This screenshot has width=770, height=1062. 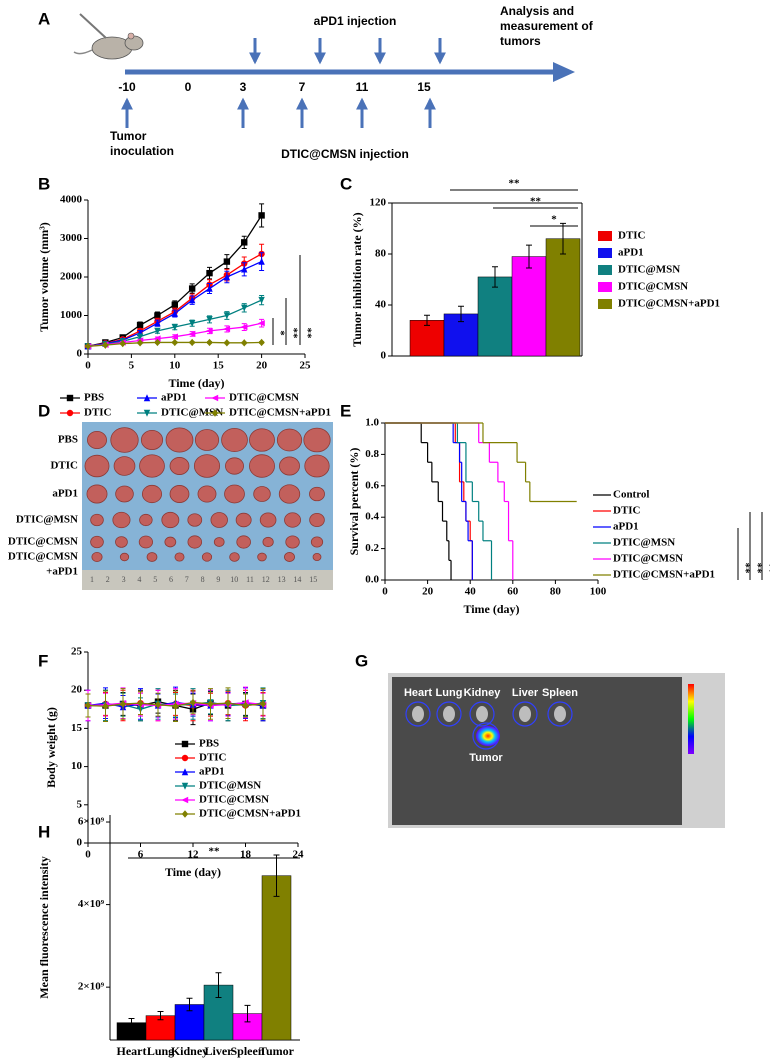 What do you see at coordinates (51, 747) in the screenshot?
I see `y-axis-title: Body weight (g)` at bounding box center [51, 747].